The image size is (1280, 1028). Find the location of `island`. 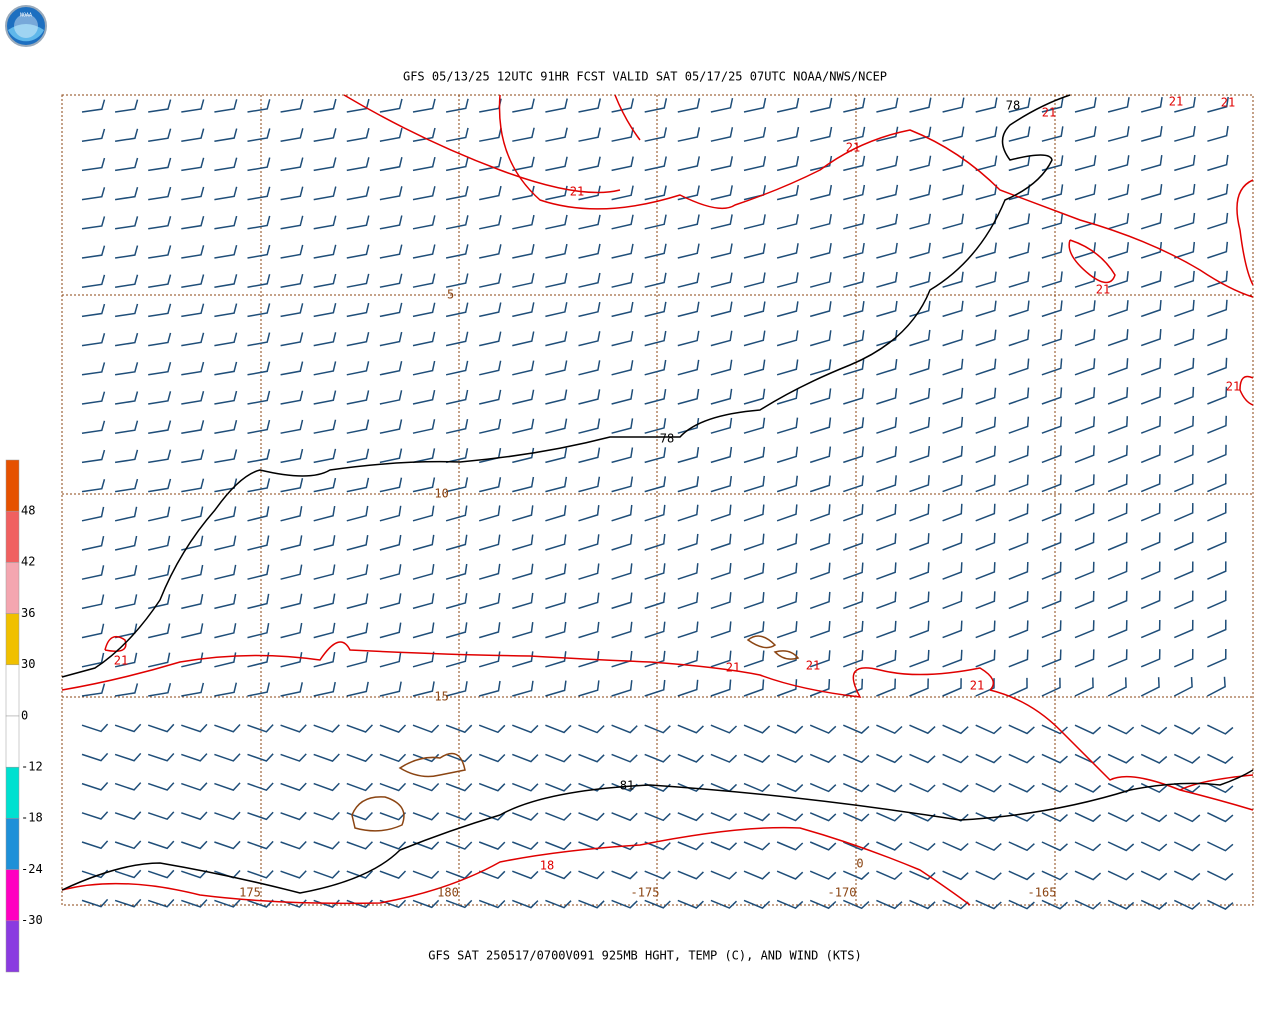

island is located at coordinates (761, 642).